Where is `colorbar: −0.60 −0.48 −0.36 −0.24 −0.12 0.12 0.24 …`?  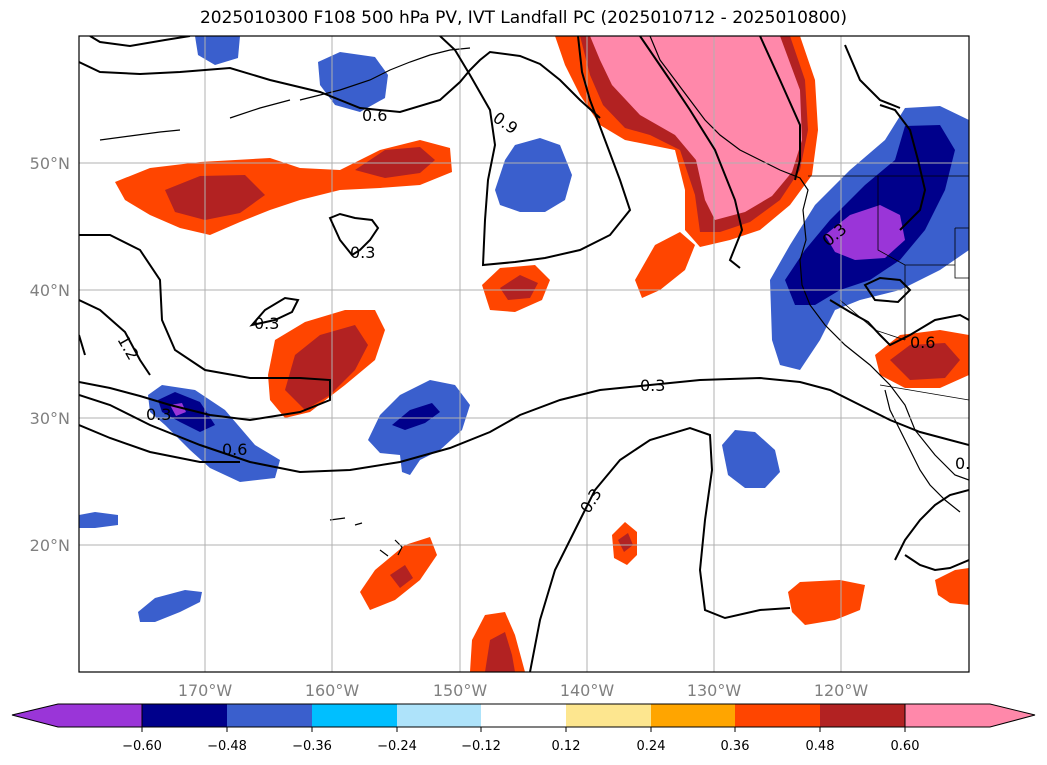 colorbar: −0.60 −0.48 −0.36 −0.24 −0.12 0.12 0.24 … is located at coordinates (523, 728).